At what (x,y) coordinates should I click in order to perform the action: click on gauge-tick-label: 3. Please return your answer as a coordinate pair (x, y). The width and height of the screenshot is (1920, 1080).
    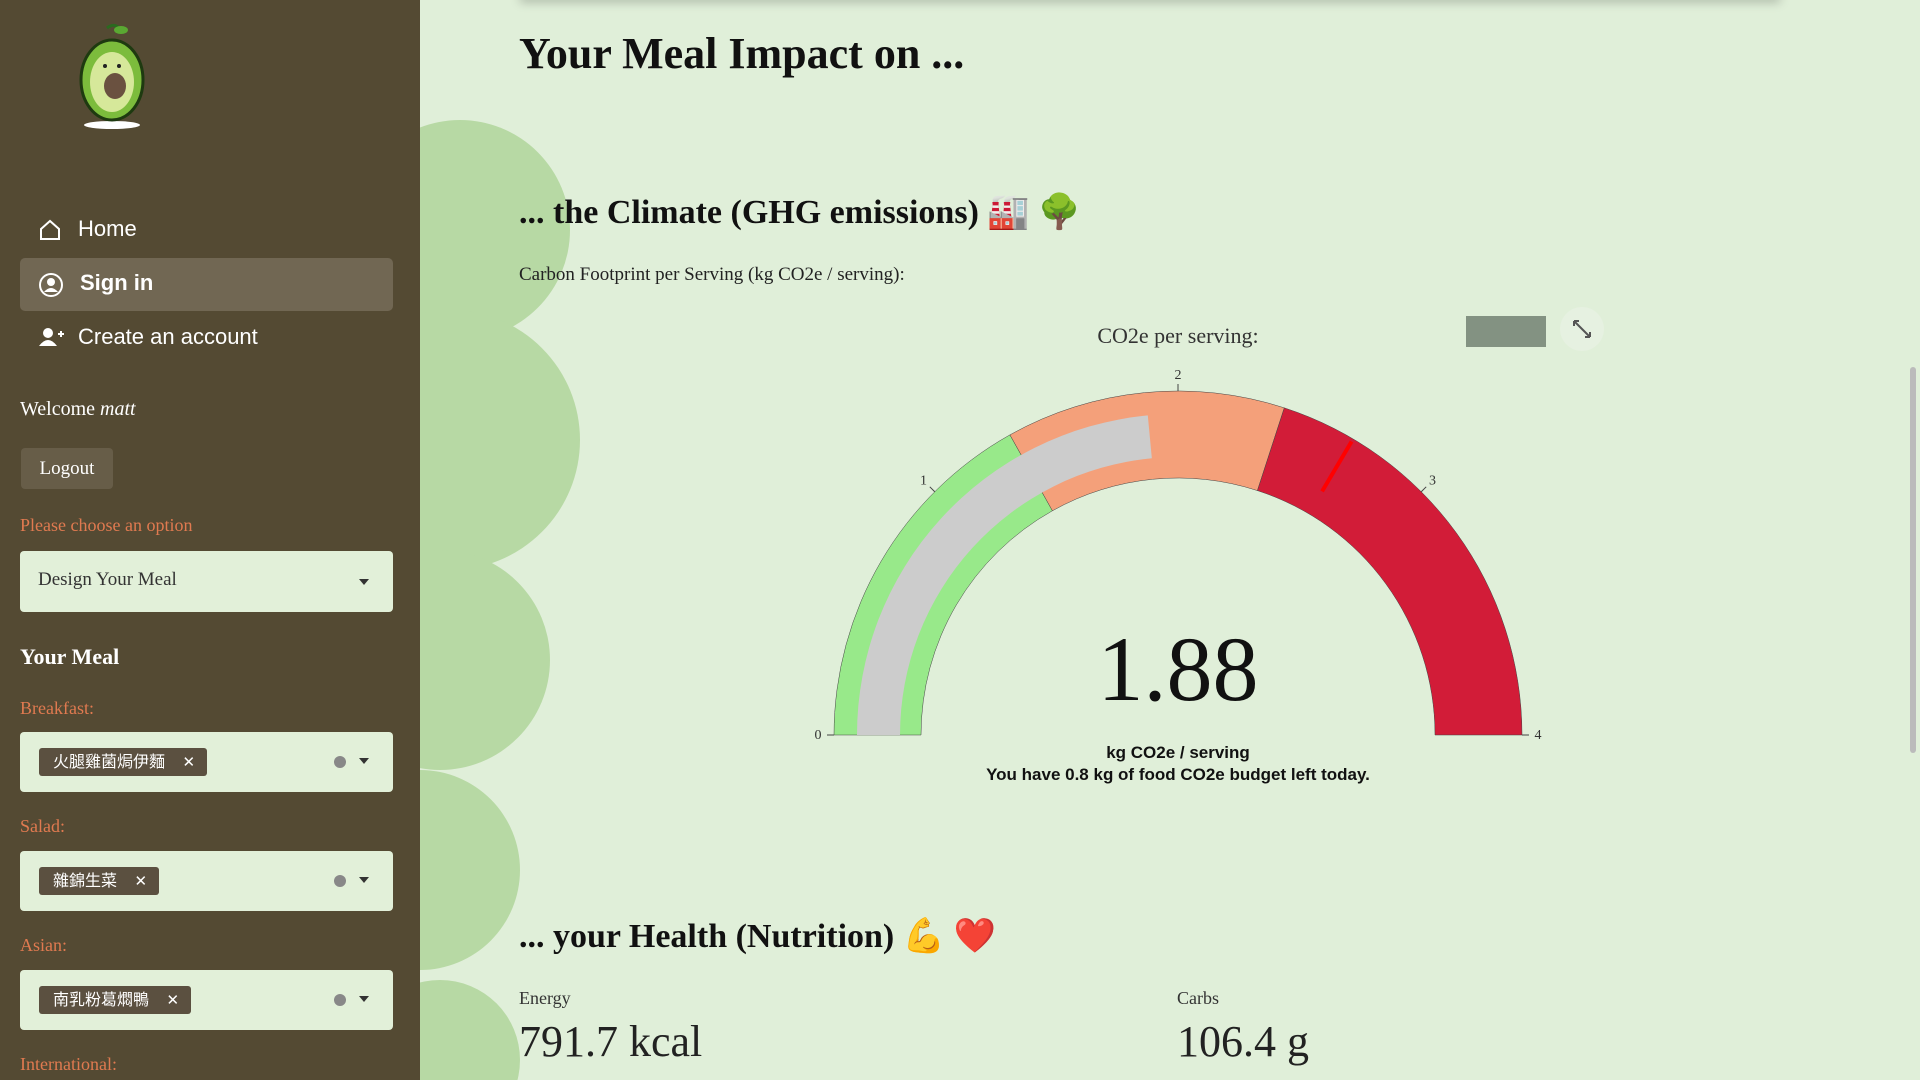
    Looking at the image, I should click on (1432, 480).